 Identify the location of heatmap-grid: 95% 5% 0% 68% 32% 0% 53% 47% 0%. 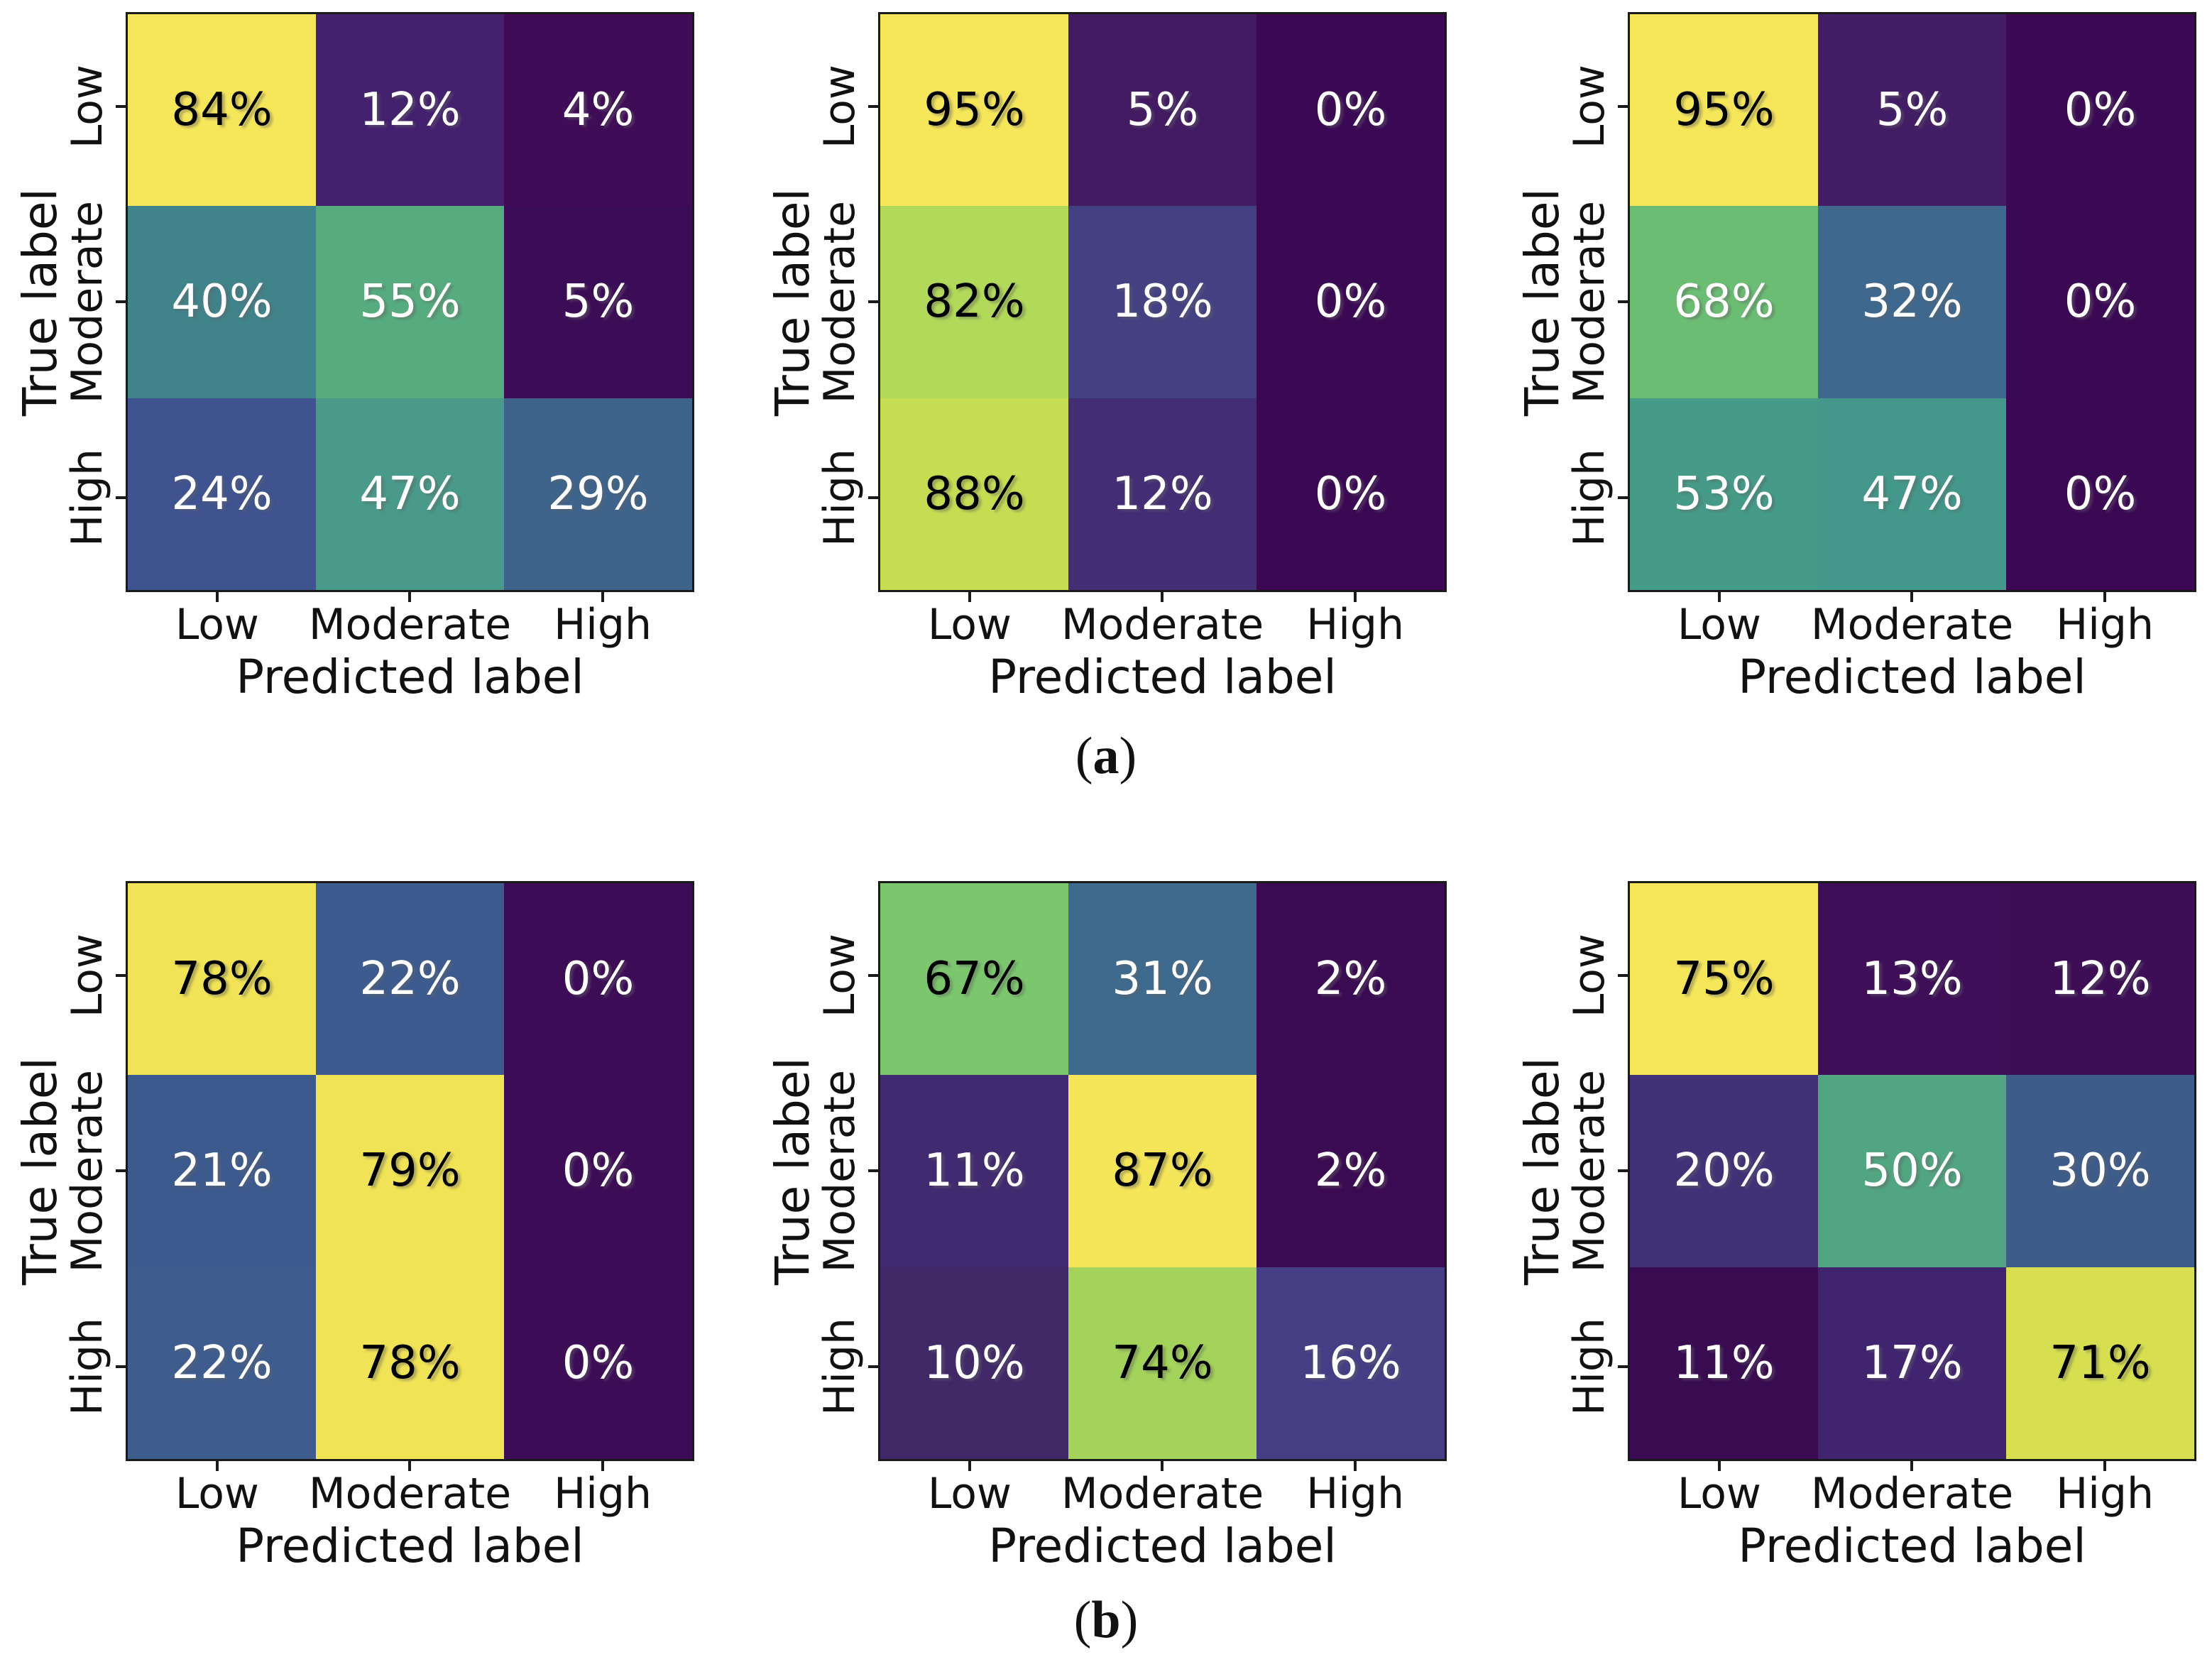
(1912, 302).